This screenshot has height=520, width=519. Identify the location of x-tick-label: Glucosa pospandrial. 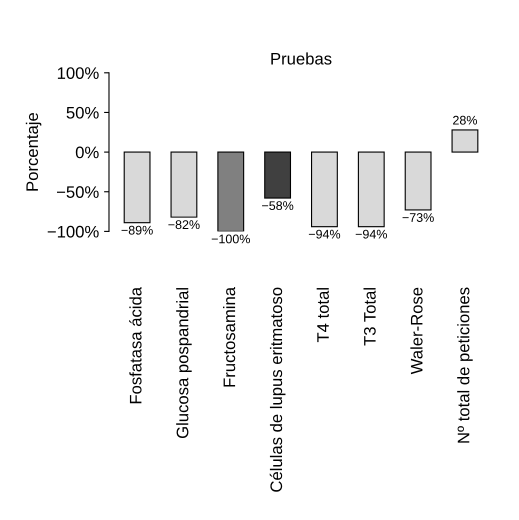
(184, 363).